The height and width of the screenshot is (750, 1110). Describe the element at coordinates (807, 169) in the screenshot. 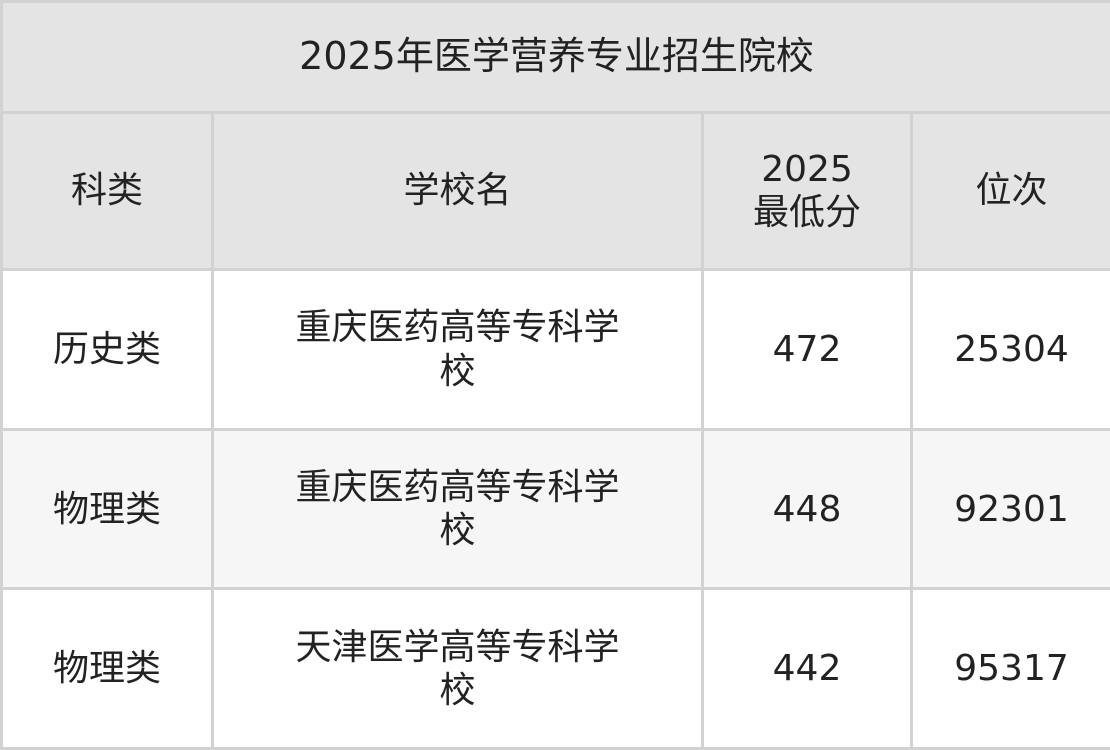

I see `header-year: 2025` at that location.